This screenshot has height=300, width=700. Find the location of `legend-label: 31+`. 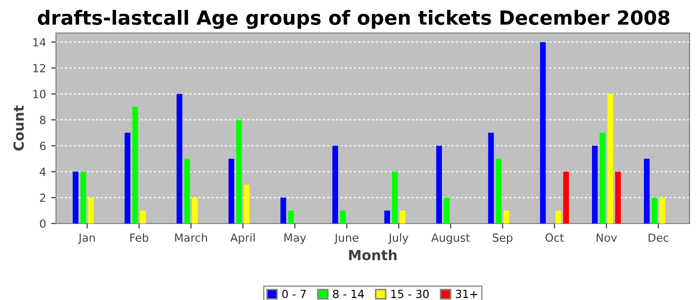

legend-label: 31+ is located at coordinates (467, 294).